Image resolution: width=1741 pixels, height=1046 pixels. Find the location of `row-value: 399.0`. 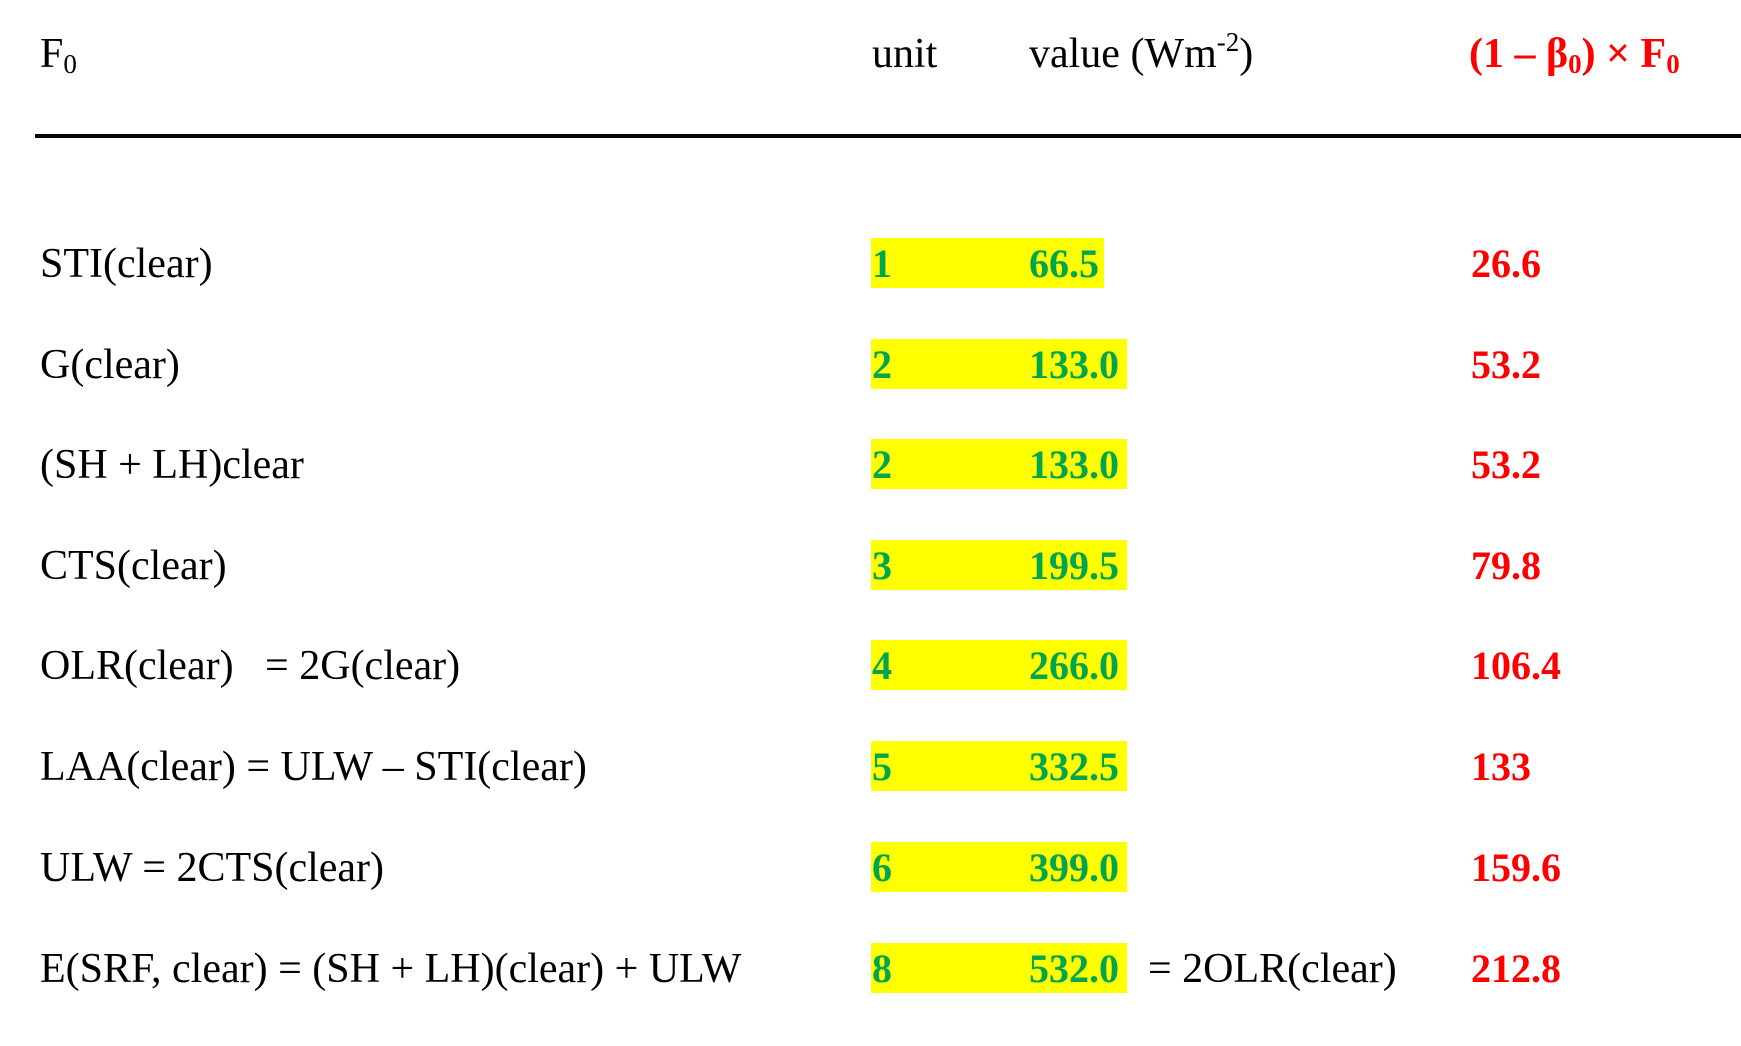

row-value: 399.0 is located at coordinates (1074, 867).